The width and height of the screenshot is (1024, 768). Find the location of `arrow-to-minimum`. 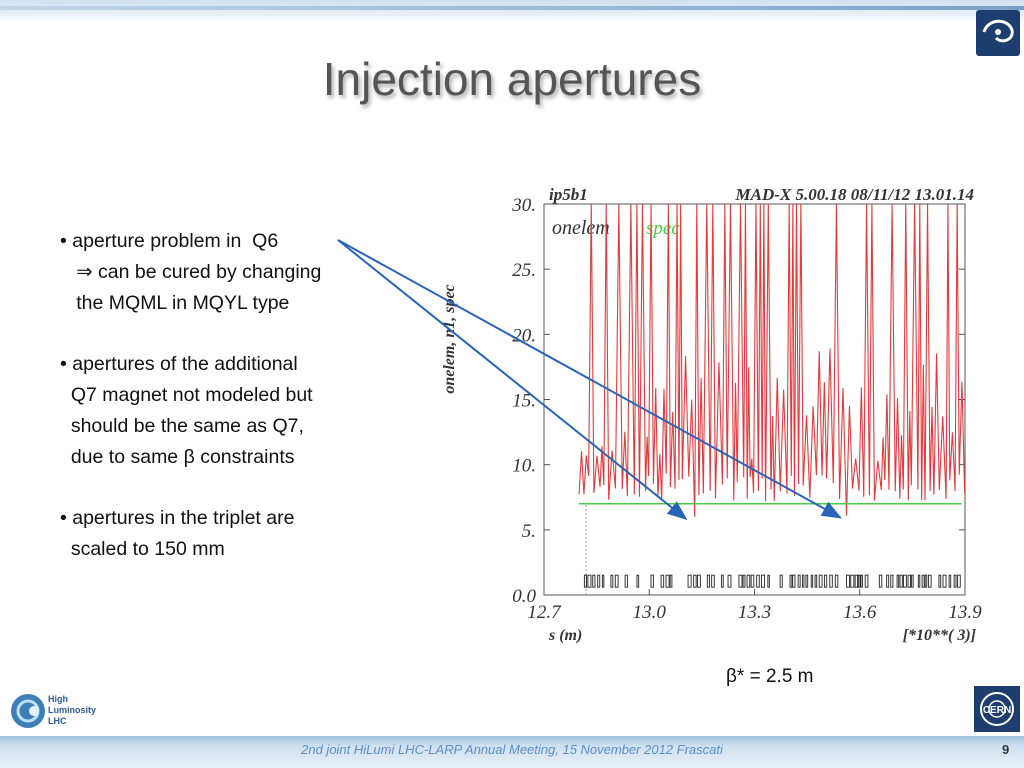

arrow-to-minimum is located at coordinates (512, 380).